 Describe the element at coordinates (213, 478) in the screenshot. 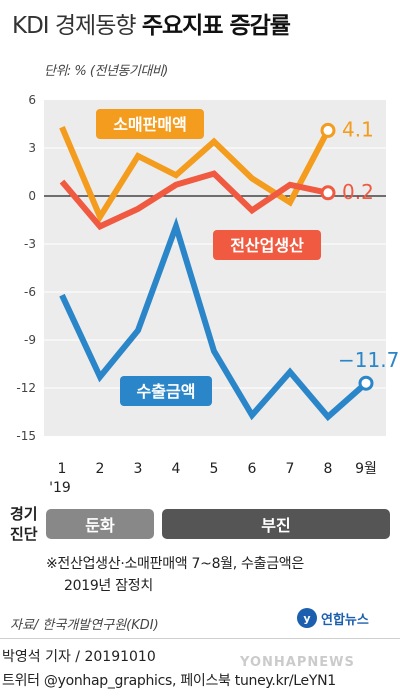

I see `x-axis-ticks: 1 2 3 4 5 6 7 8 9월 '19` at that location.